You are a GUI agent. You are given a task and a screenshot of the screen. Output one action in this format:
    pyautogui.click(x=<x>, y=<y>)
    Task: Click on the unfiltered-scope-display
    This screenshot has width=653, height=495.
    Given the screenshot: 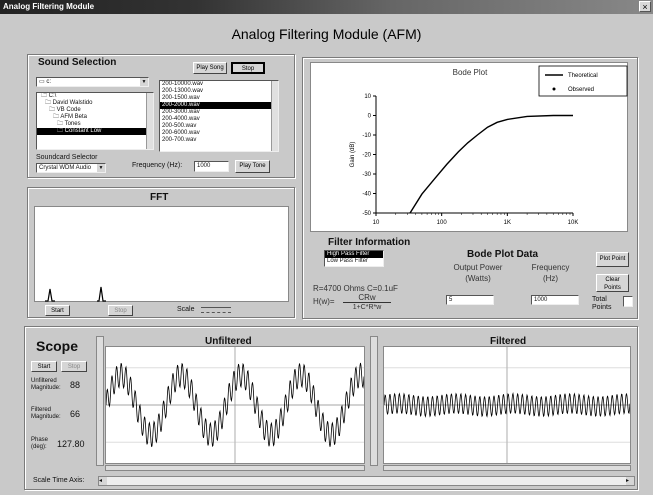 What is the action you would take?
    pyautogui.click(x=235, y=405)
    